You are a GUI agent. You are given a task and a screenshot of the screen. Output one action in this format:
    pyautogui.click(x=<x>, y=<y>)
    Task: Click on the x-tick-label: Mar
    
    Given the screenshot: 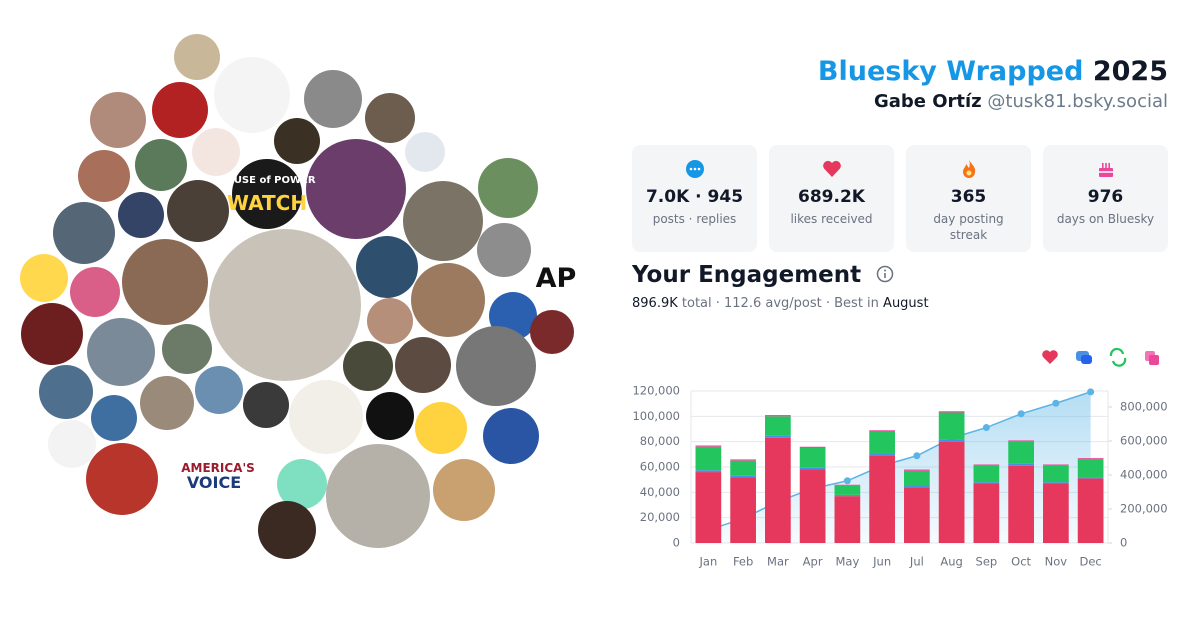 What is the action you would take?
    pyautogui.click(x=778, y=562)
    